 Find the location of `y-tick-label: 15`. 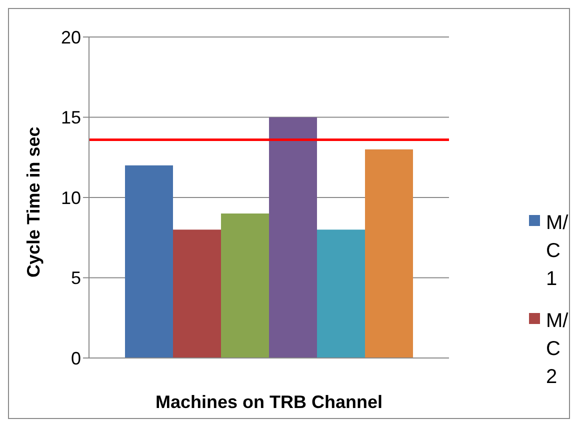

y-tick-label: 15 is located at coordinates (70, 118).